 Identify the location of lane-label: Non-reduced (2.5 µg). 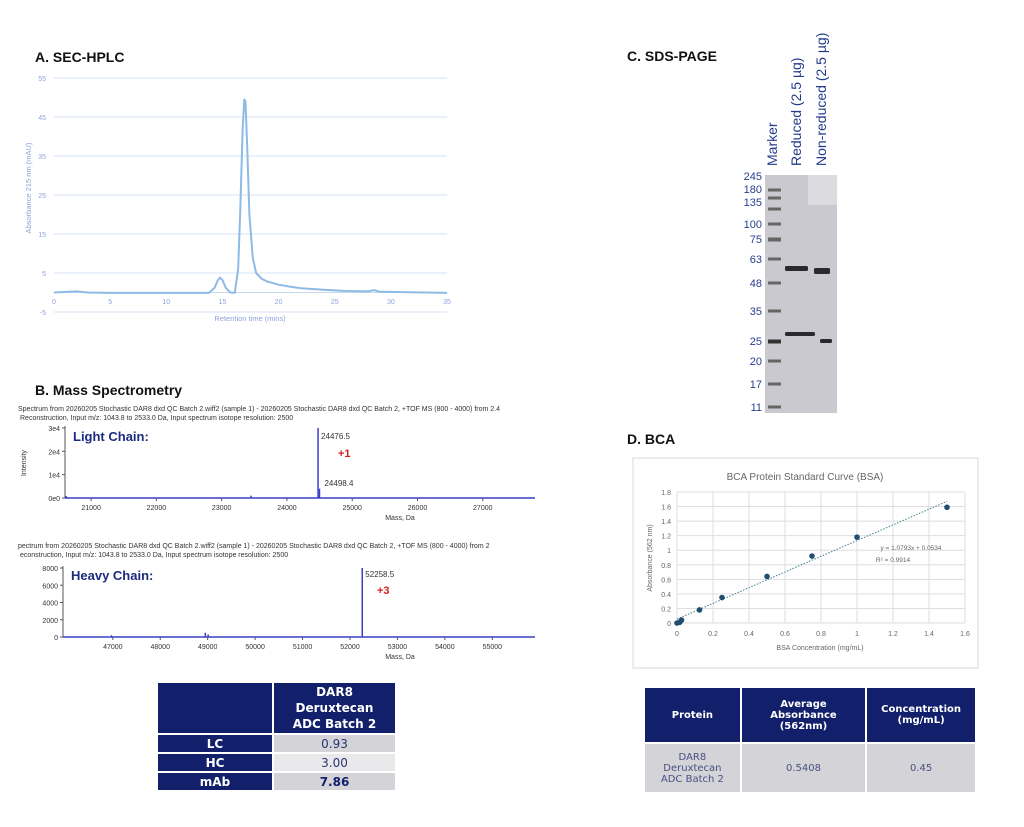
(821, 99).